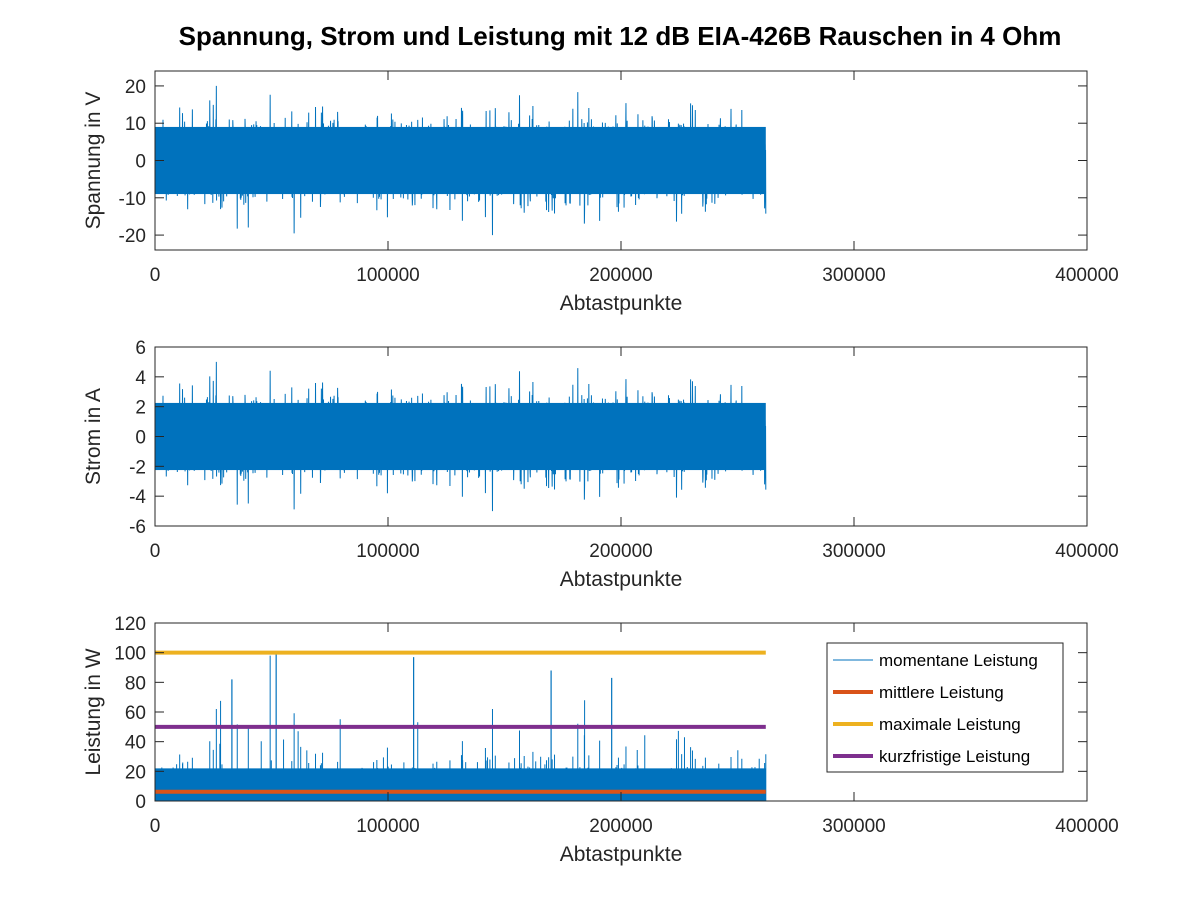 The image size is (1200, 905). Describe the element at coordinates (140, 408) in the screenshot. I see `y-tick-label: 2` at that location.